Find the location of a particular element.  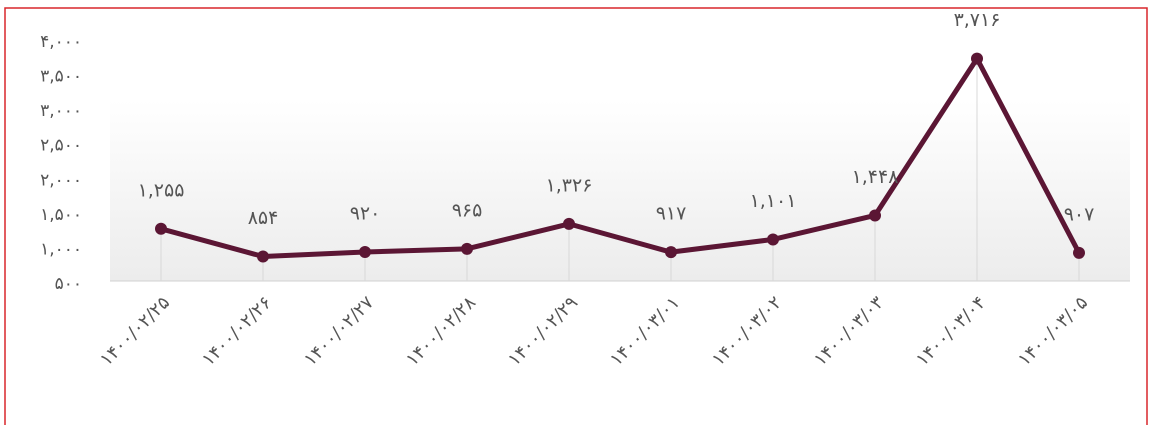

x-tick-label: ۱۴۰۰/۰۲/۲۸ is located at coordinates (441, 331).